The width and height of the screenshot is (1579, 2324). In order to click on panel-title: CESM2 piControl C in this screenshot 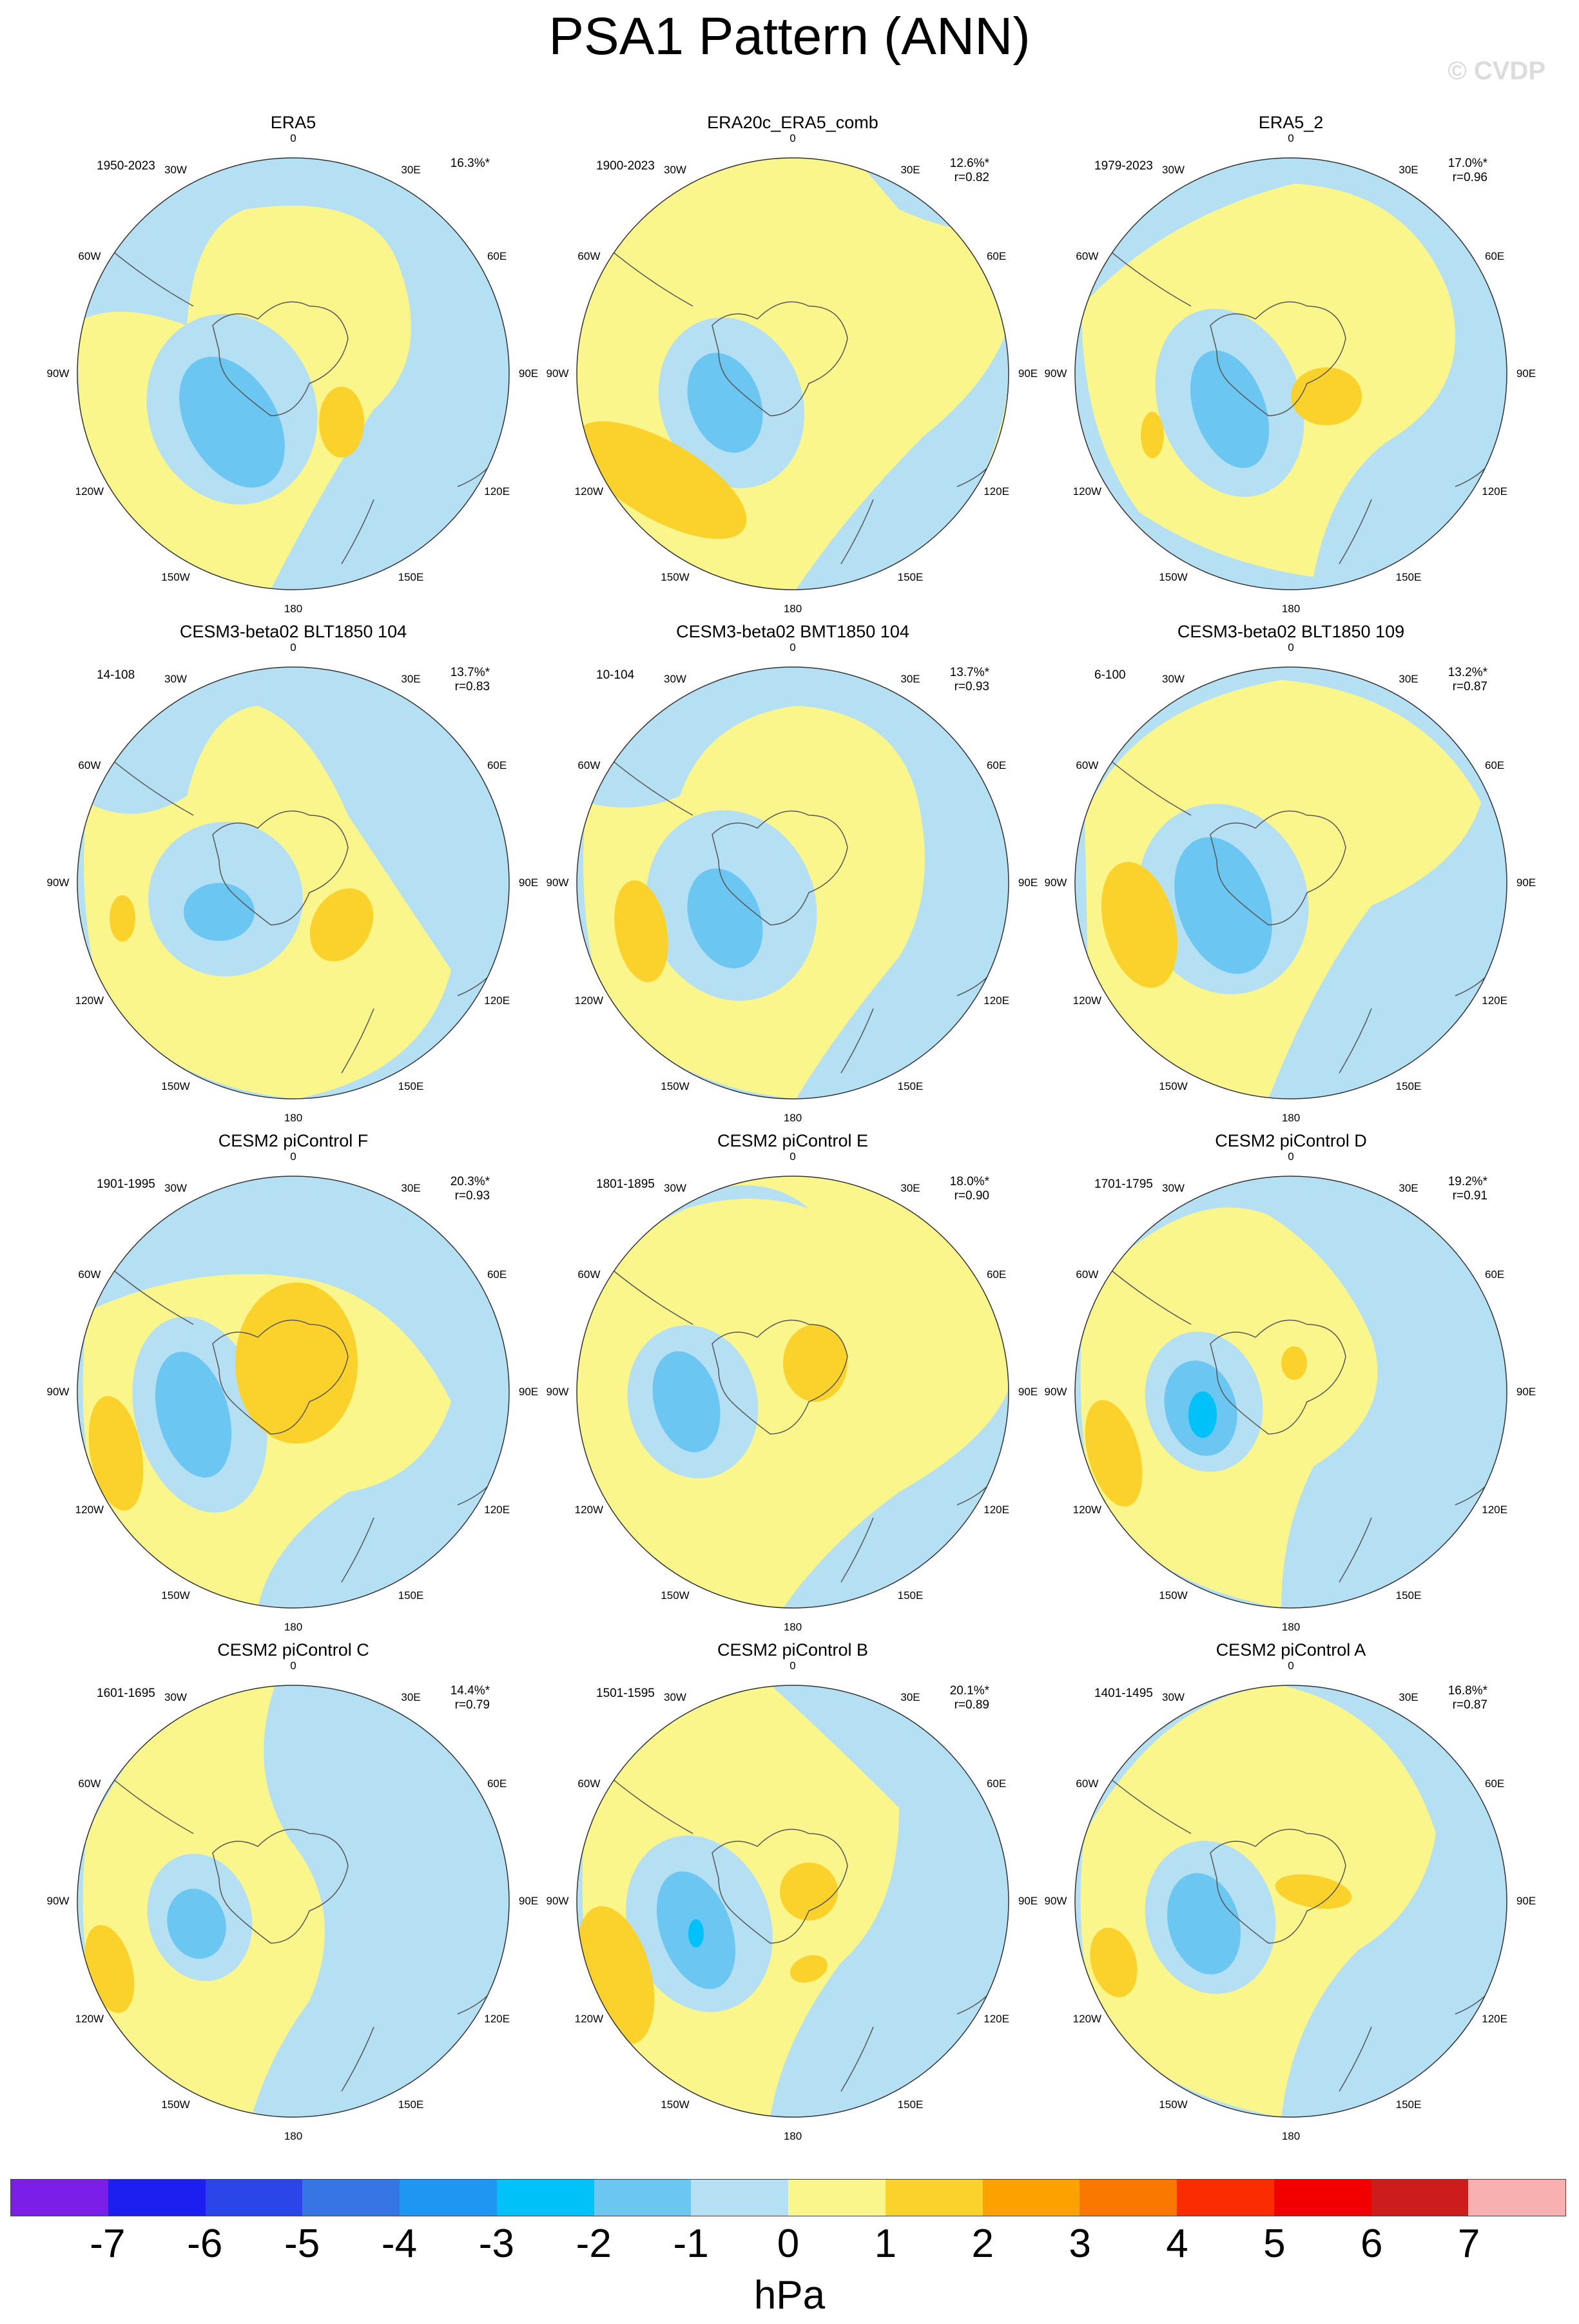, I will do `click(293, 1650)`.